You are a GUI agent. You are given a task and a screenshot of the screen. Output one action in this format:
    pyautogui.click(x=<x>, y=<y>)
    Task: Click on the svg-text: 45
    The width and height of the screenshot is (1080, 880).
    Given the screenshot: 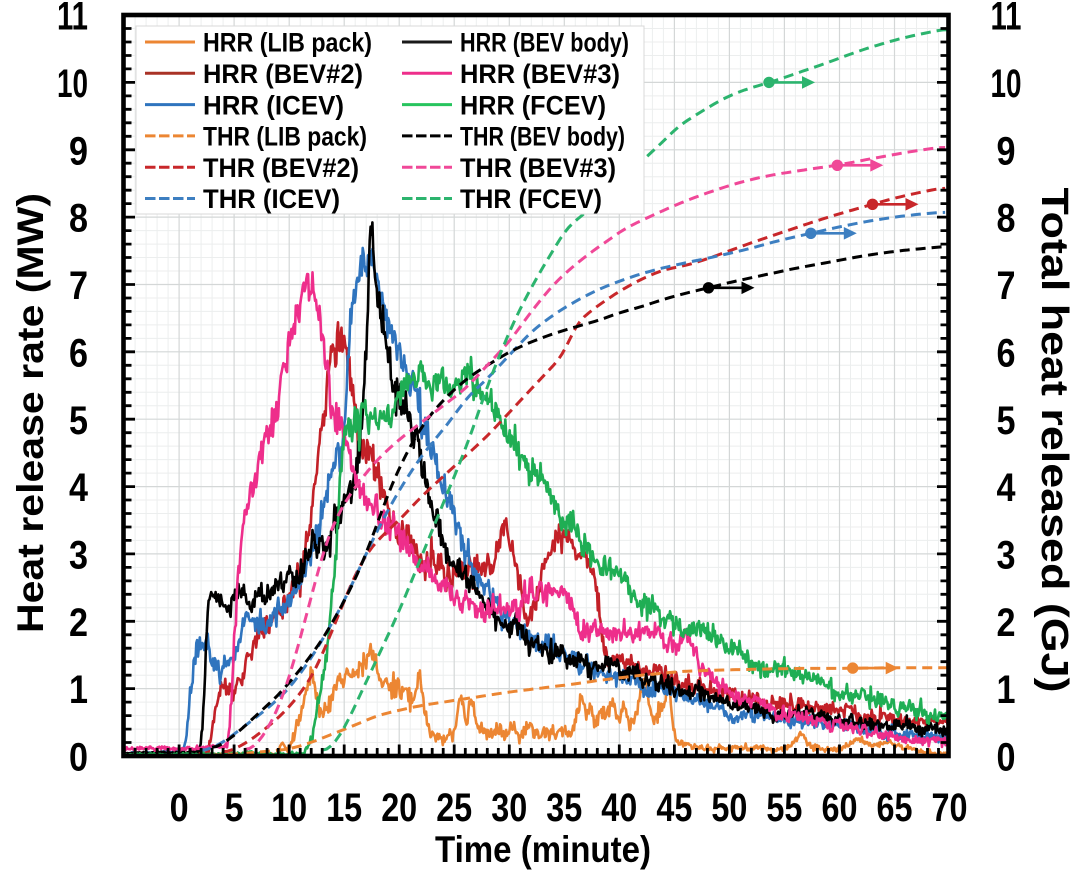 What is the action you would take?
    pyautogui.click(x=674, y=808)
    